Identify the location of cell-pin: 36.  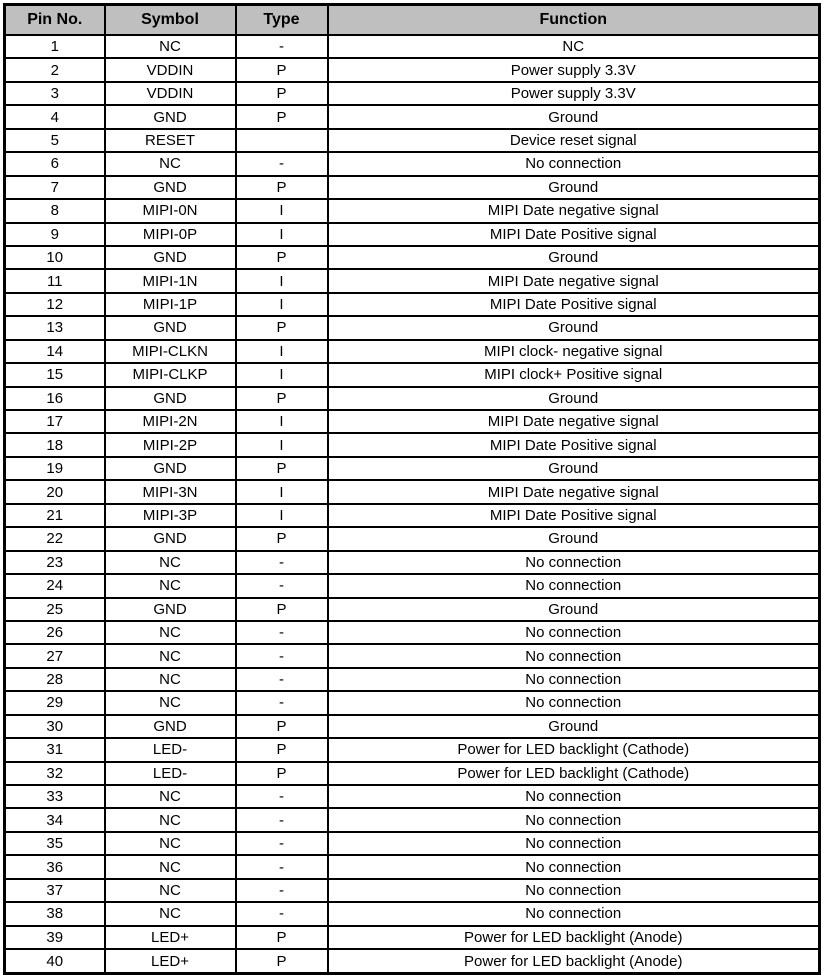
(54, 867).